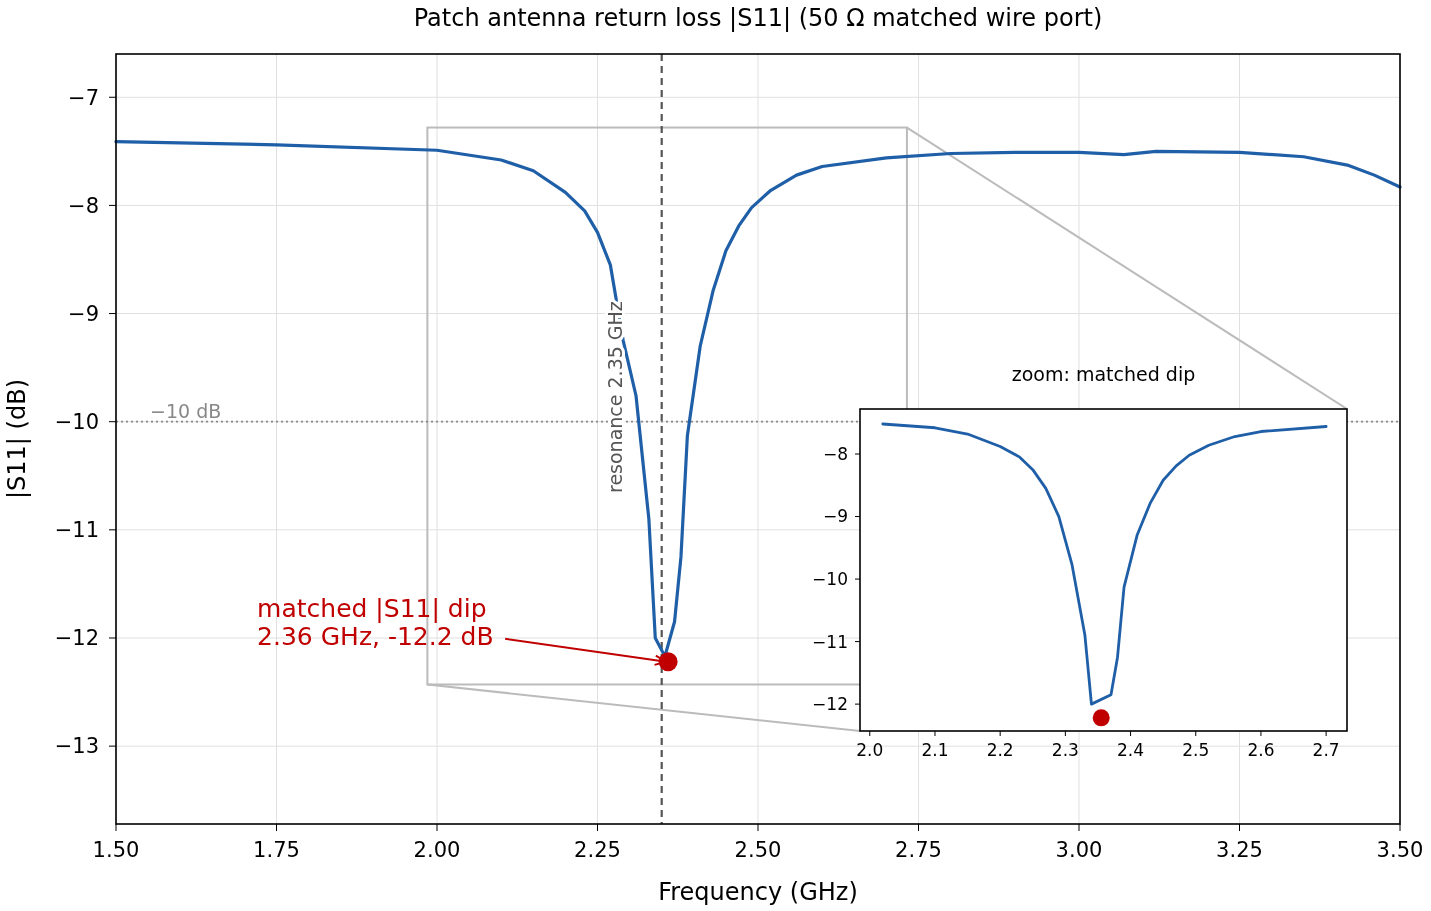 The image size is (1431, 911). I want to click on y-tick-label: −13, so click(76, 746).